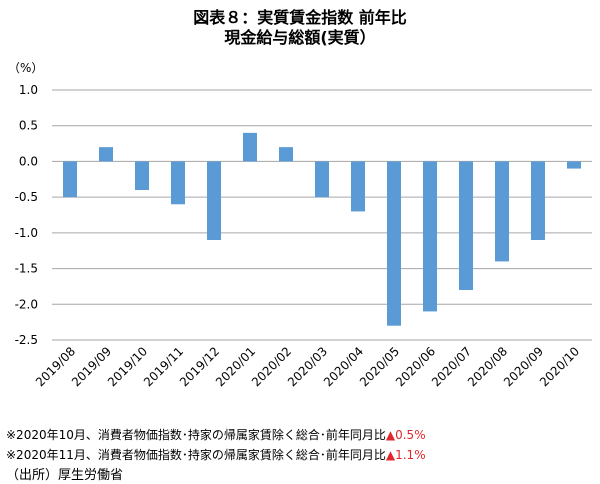  What do you see at coordinates (25, 68) in the screenshot?
I see `y-axis-label: （%）` at bounding box center [25, 68].